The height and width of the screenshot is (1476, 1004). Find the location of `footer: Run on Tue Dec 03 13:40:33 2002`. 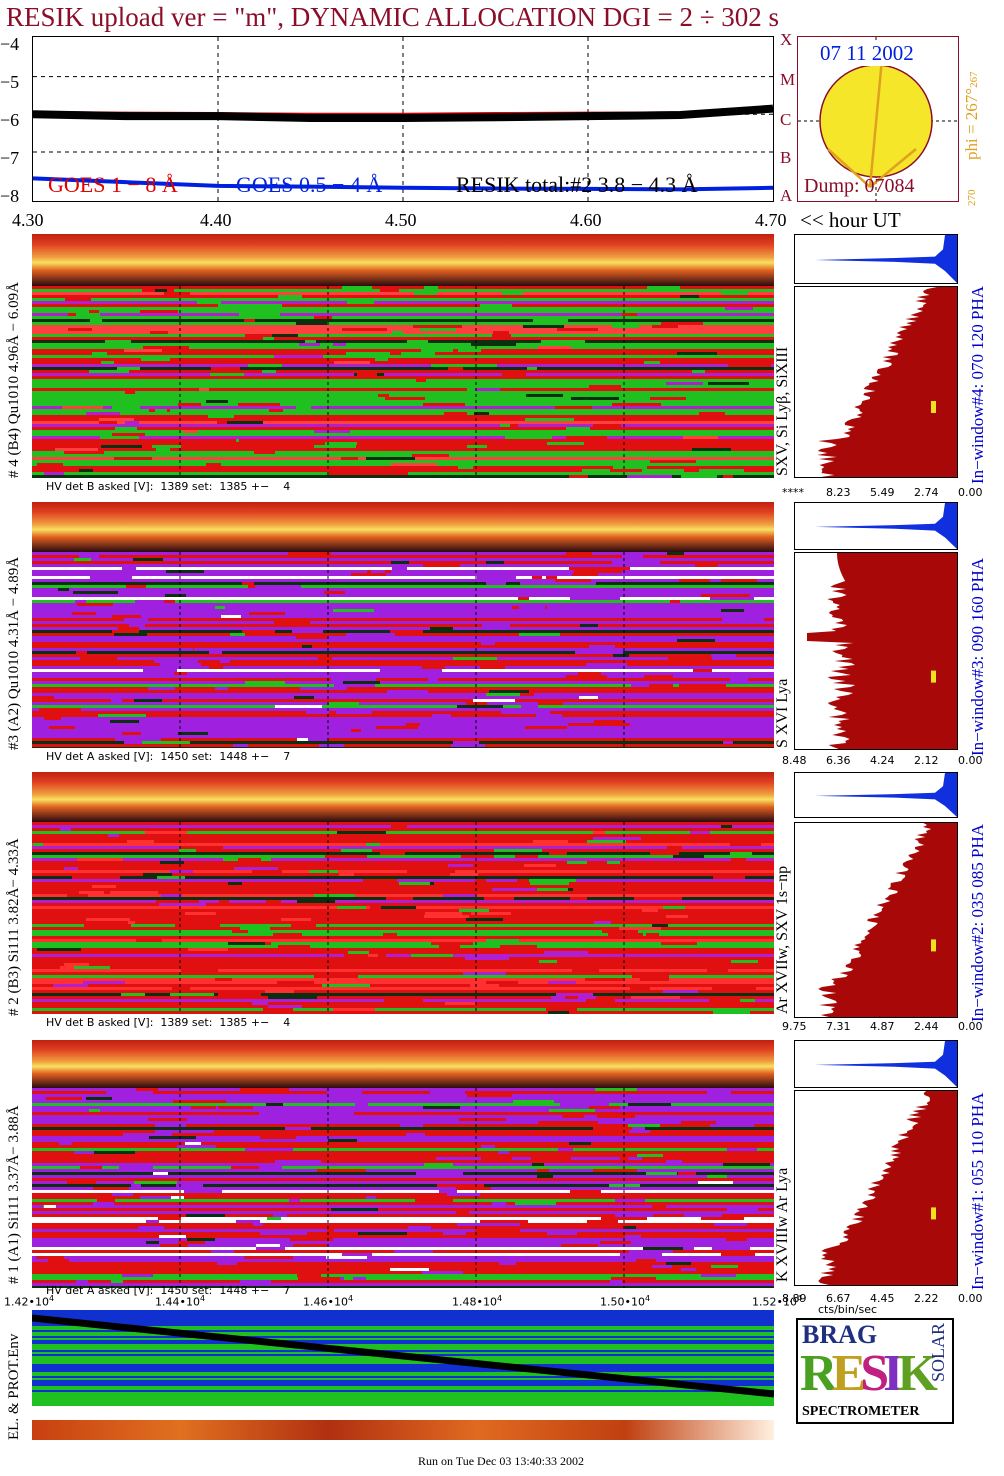

footer: Run on Tue Dec 03 13:40:33 2002 is located at coordinates (501, 1461).